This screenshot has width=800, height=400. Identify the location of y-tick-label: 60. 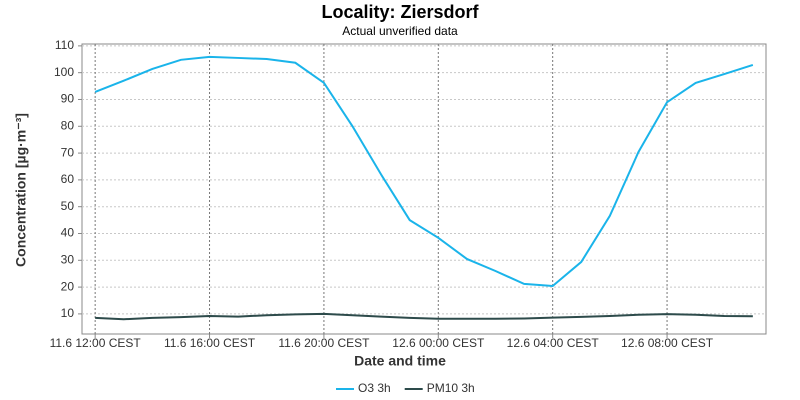
(68, 179).